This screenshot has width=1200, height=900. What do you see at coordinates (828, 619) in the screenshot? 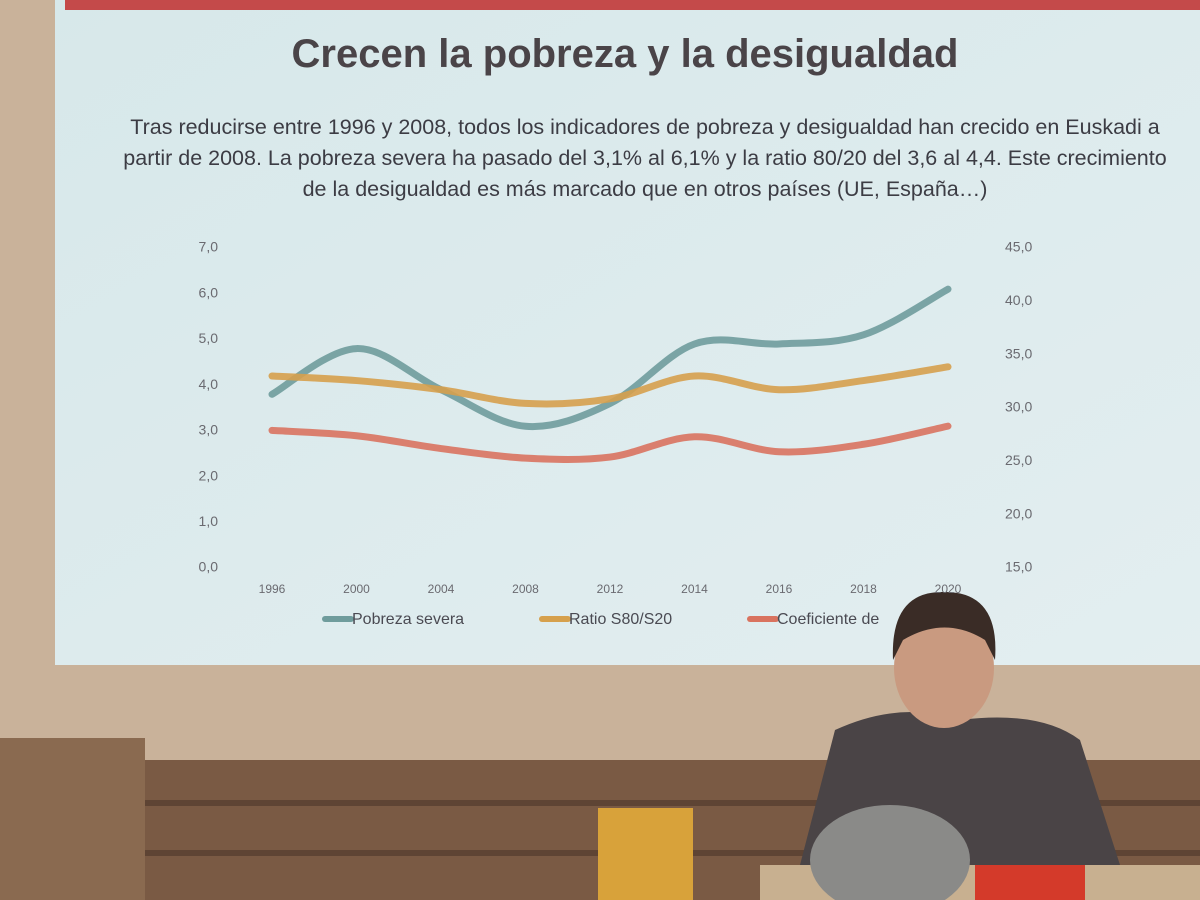
I see `legend-label: Coeficiente de` at bounding box center [828, 619].